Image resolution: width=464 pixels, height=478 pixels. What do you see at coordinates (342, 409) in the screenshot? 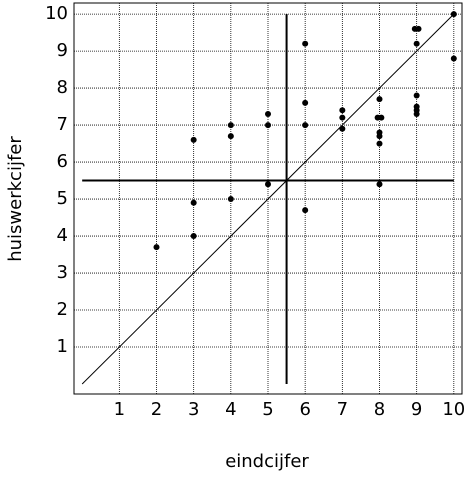
I see `x-tick-label: 7` at bounding box center [342, 409].